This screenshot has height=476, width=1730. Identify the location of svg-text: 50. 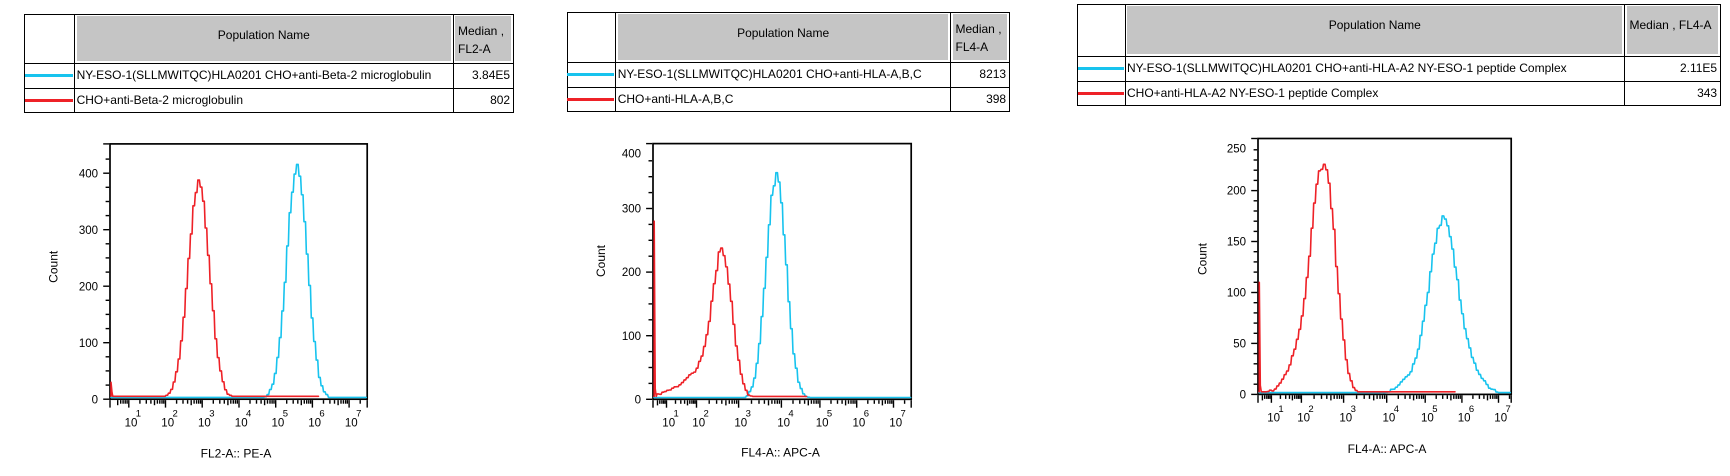
(1239, 344).